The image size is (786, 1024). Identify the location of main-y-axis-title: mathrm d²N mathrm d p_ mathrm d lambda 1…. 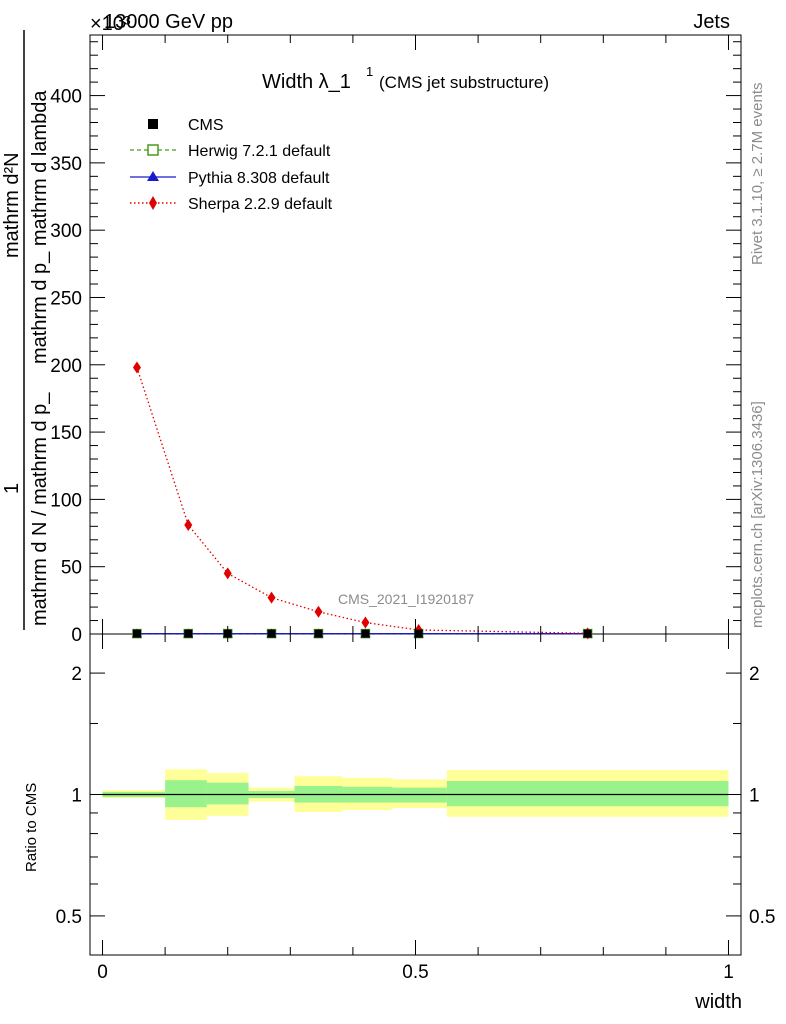
(26, 330).